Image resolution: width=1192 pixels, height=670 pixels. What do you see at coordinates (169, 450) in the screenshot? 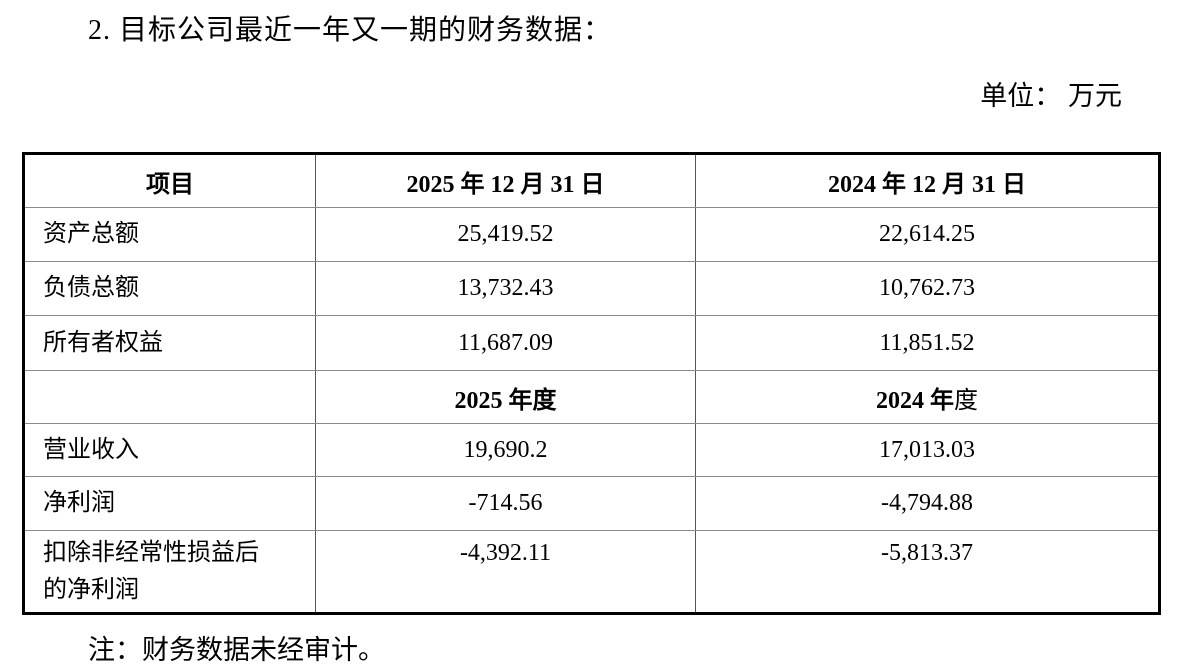
I see `row-label: 营业收入` at bounding box center [169, 450].